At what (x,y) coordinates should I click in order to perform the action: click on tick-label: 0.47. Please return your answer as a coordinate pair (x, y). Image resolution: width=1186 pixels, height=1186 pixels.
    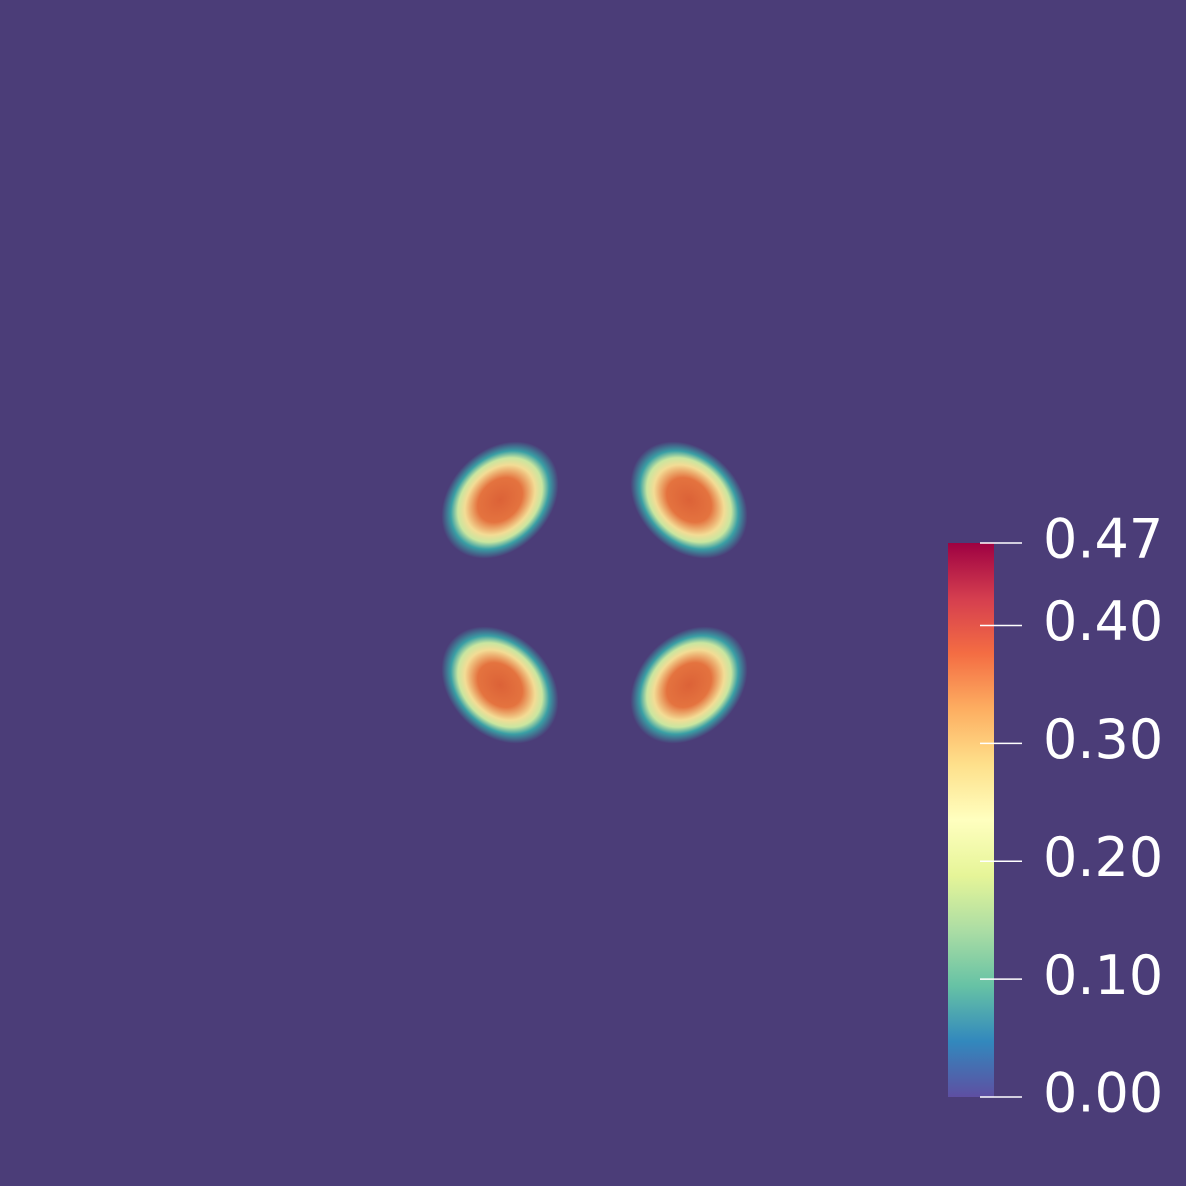
    Looking at the image, I should click on (1103, 539).